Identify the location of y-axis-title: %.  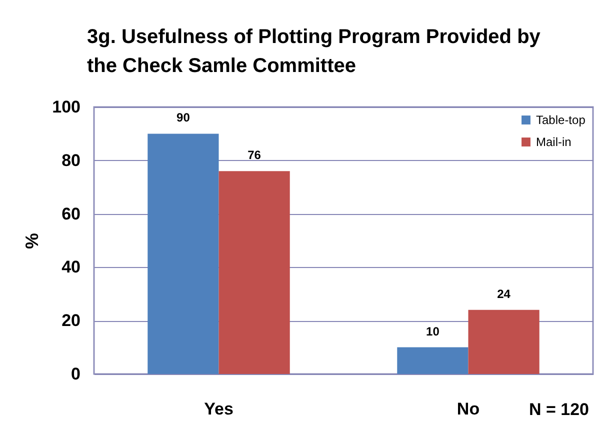
(32, 241).